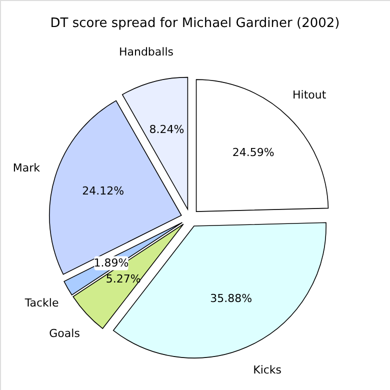 The width and height of the screenshot is (390, 390). What do you see at coordinates (166, 129) in the screenshot?
I see `data-label: 8.24%` at bounding box center [166, 129].